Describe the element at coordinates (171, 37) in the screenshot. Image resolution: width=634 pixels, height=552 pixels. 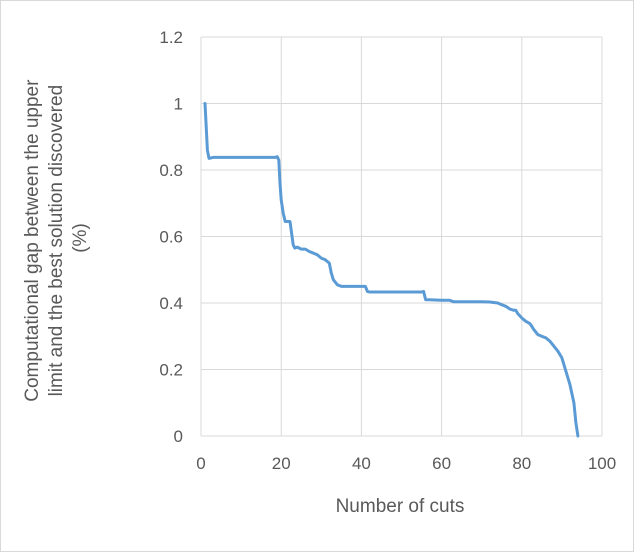
I see `y-tick-label: 1.2` at that location.